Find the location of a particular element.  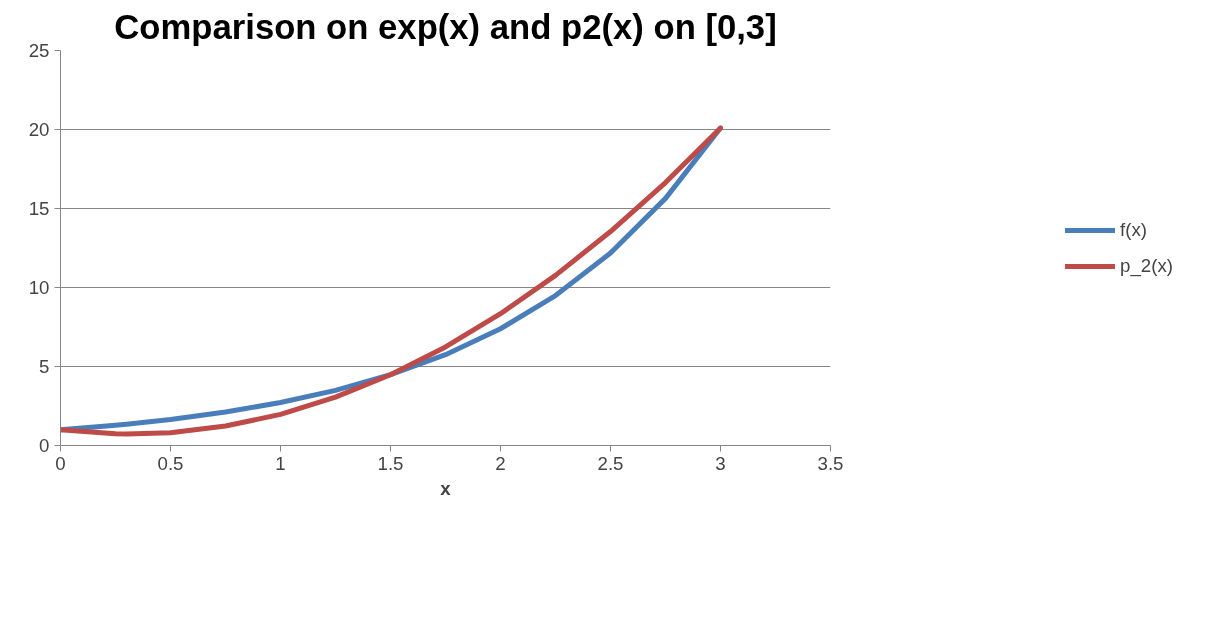

legend-label: f(x) is located at coordinates (1133, 229).